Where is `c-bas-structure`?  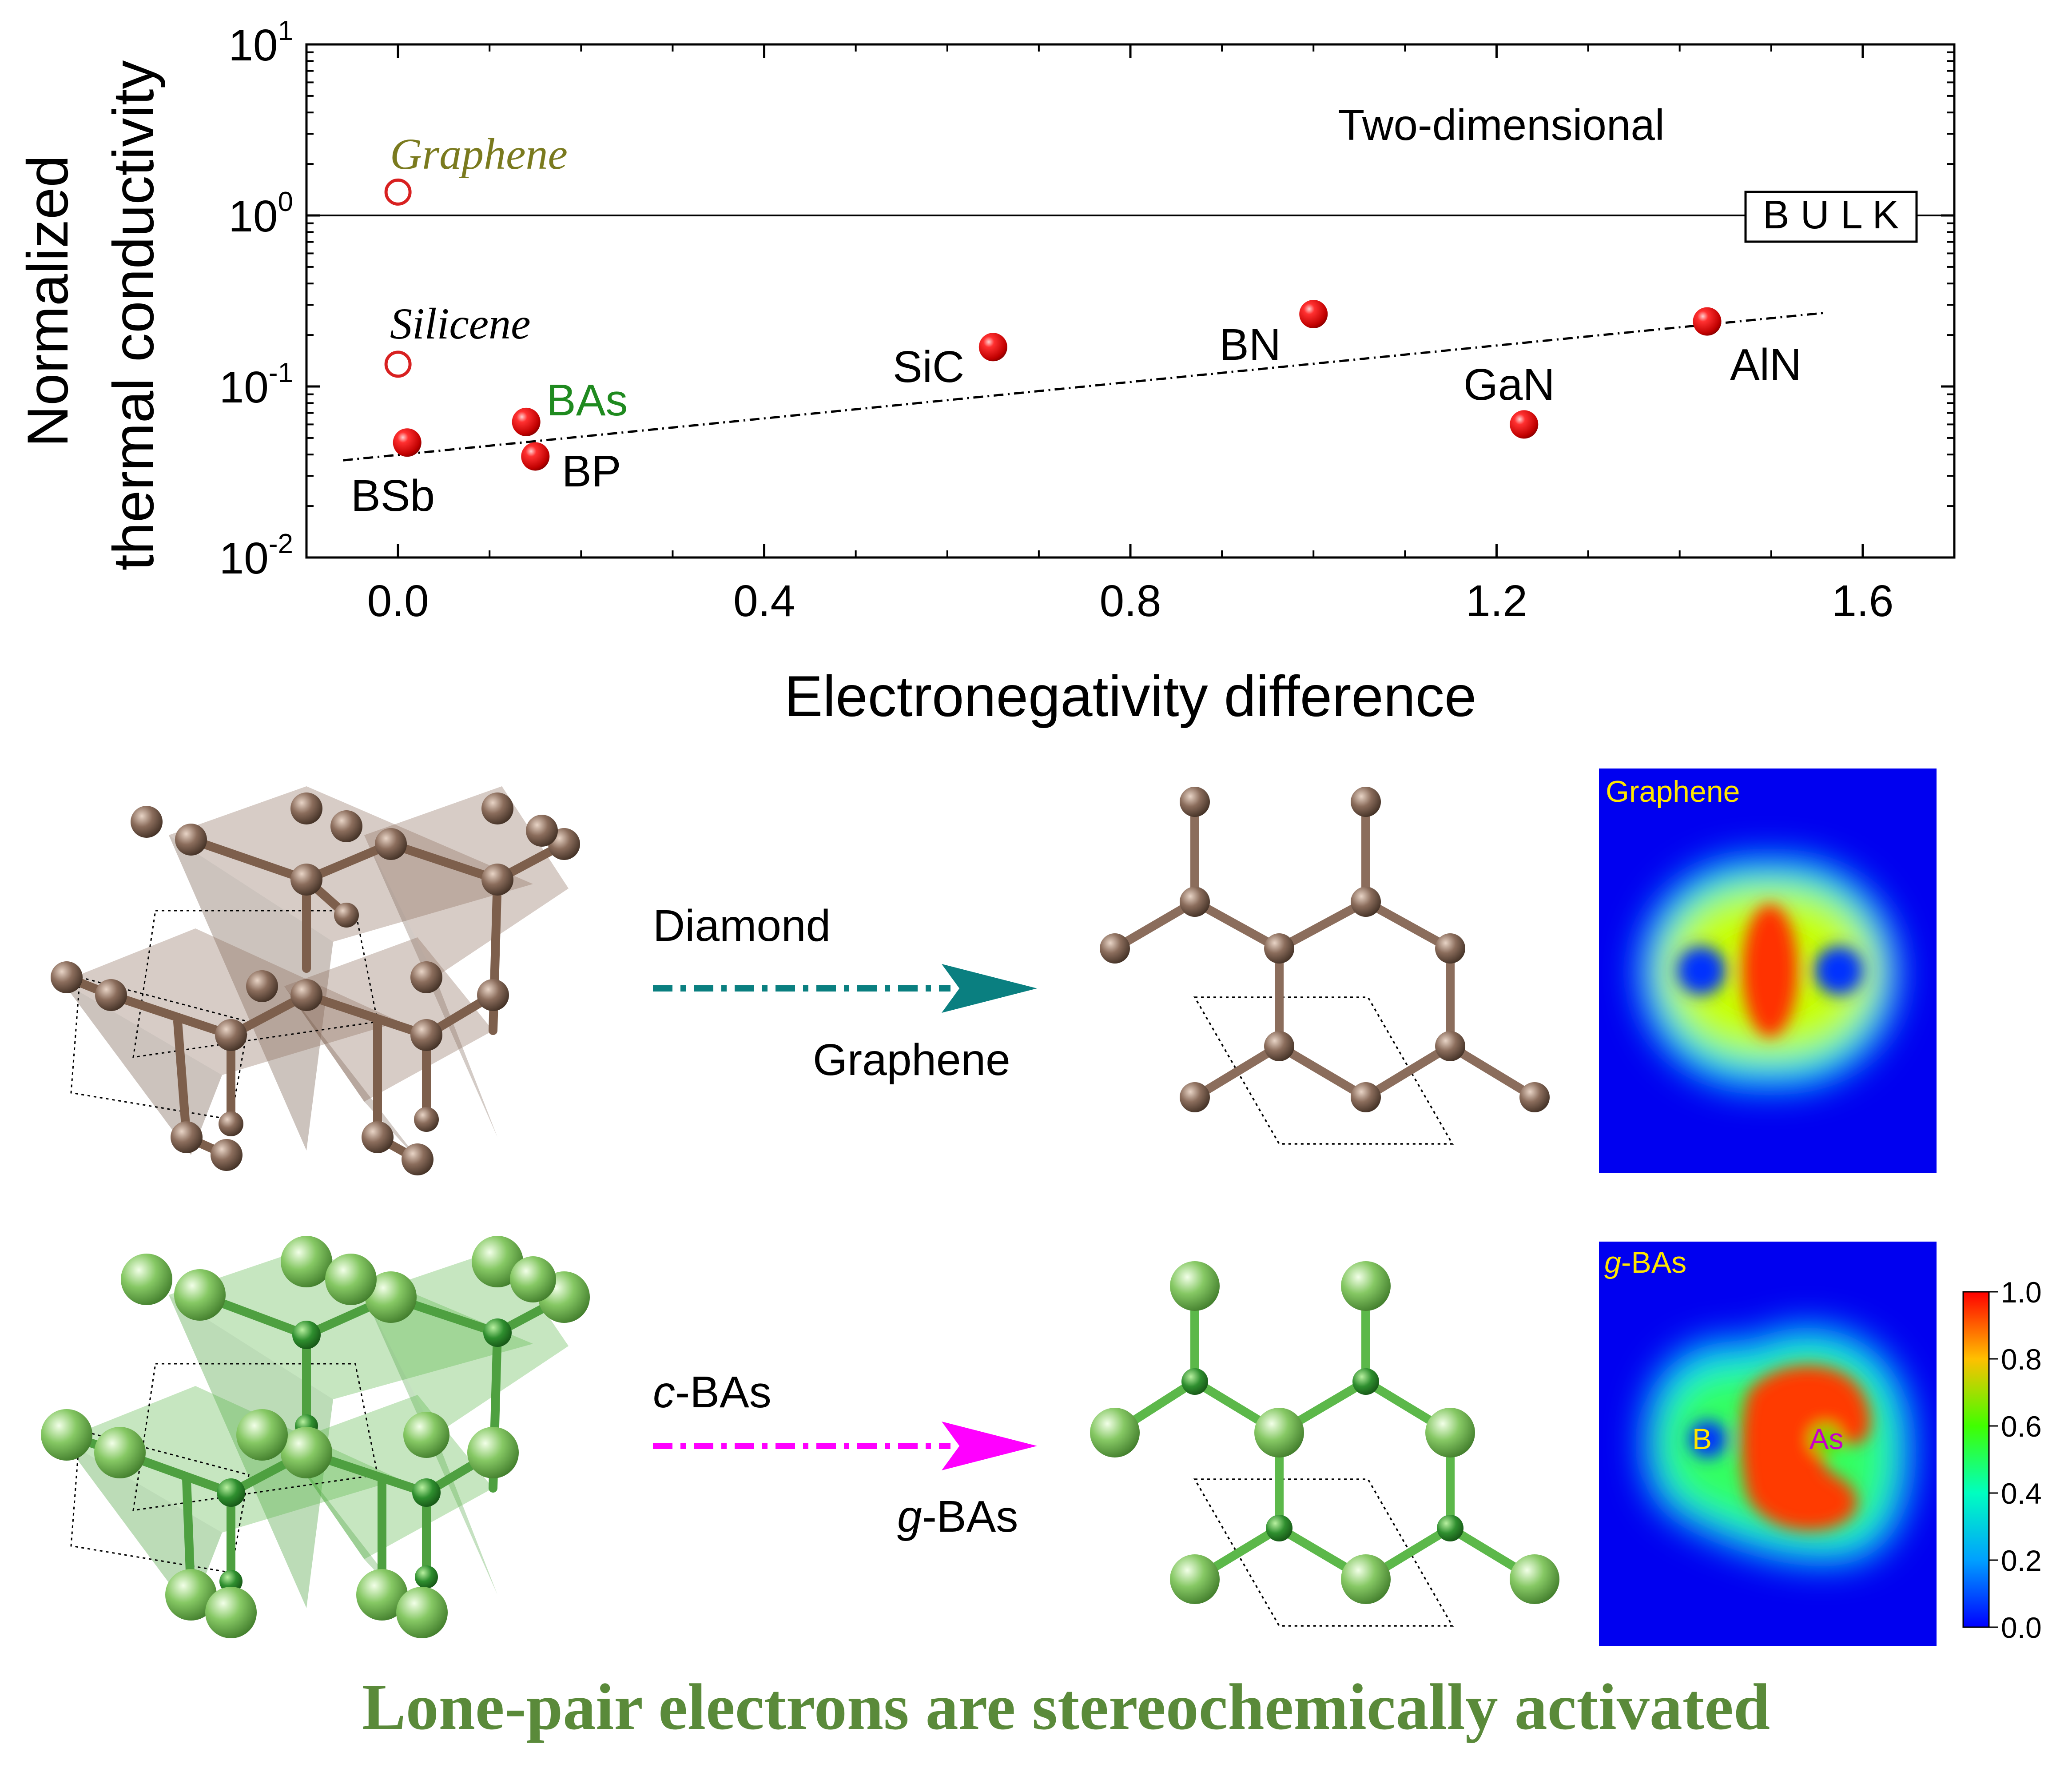 c-bas-structure is located at coordinates (315, 1437).